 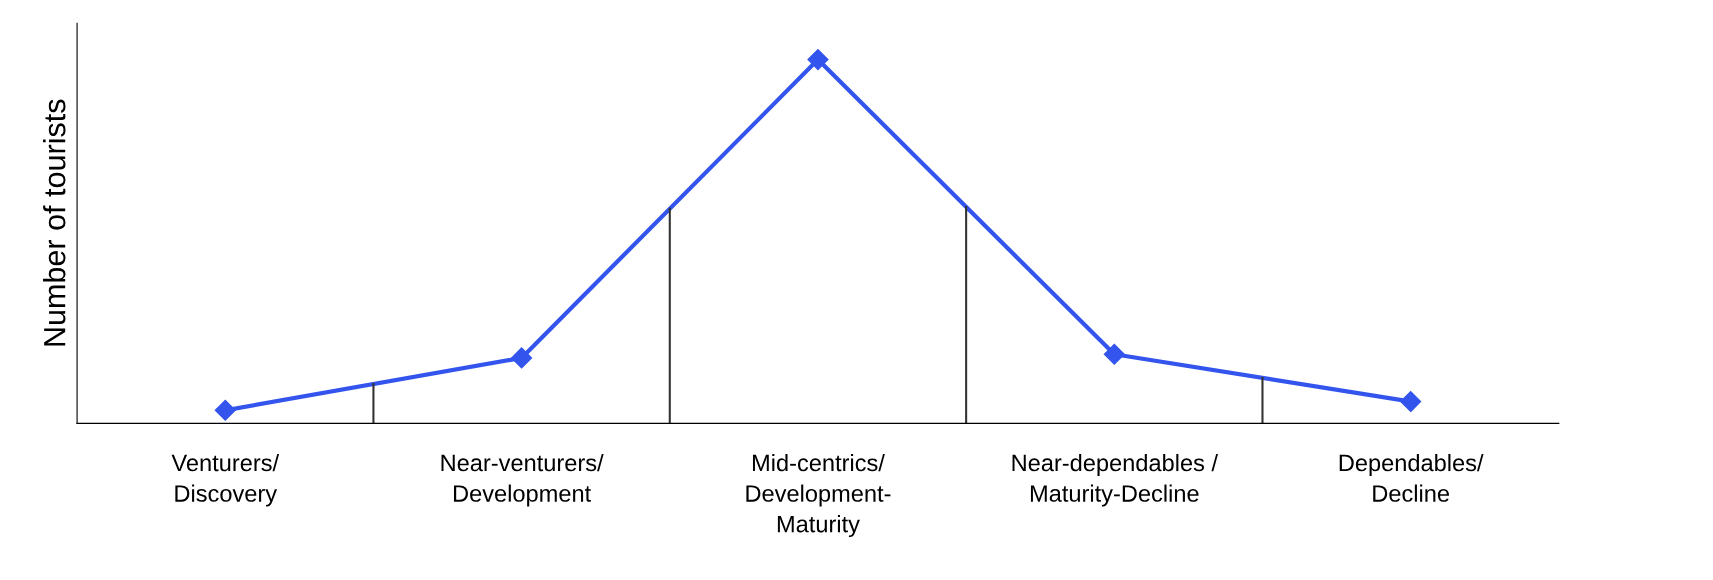 What do you see at coordinates (225, 480) in the screenshot?
I see `x-tick-label: Venturers/ Discovery` at bounding box center [225, 480].